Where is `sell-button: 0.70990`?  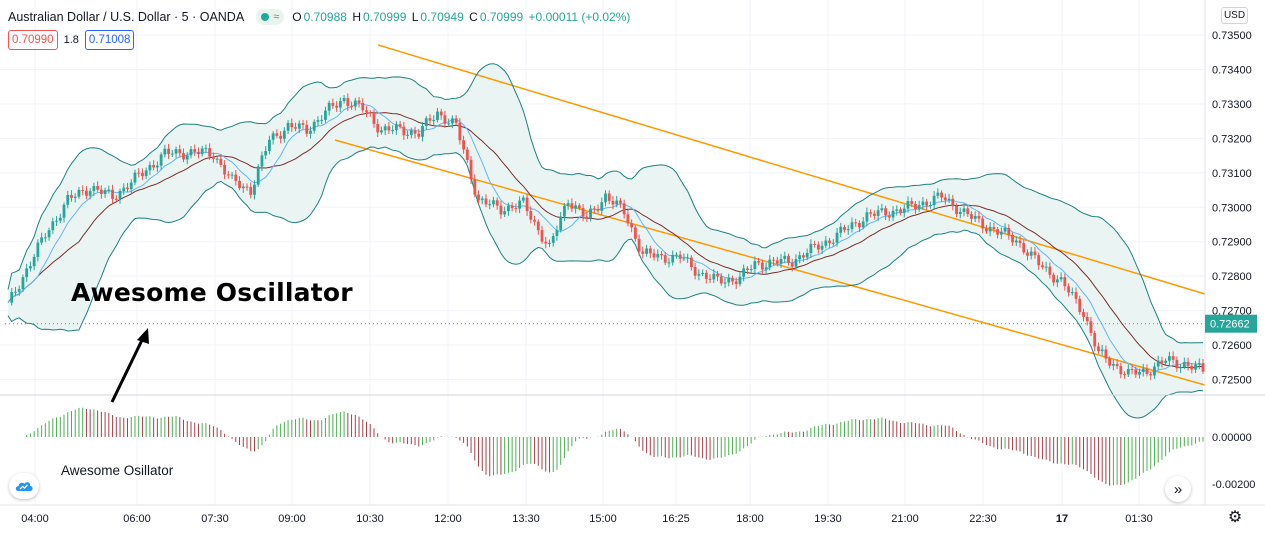
sell-button: 0.70990 is located at coordinates (33, 40).